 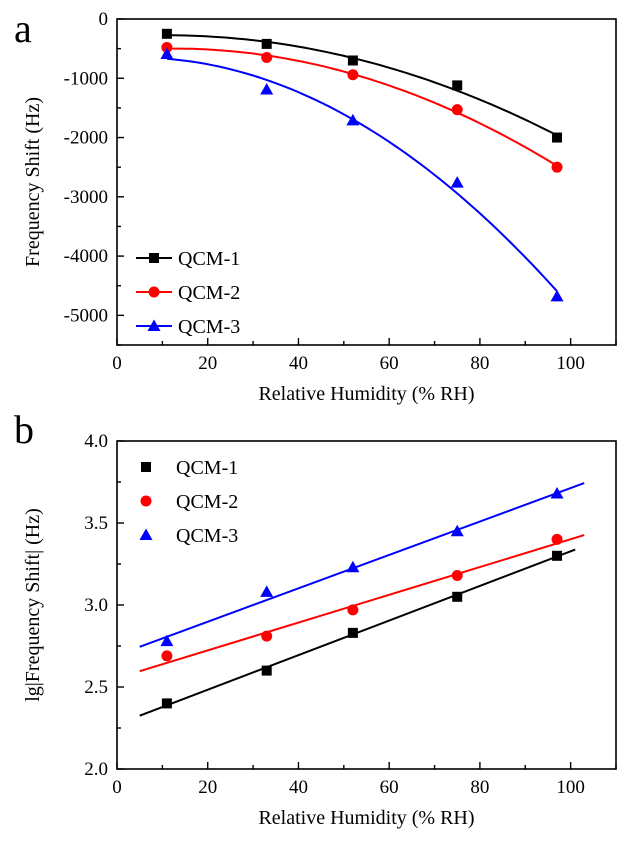 I want to click on y-tick-label: 0, so click(x=104, y=19).